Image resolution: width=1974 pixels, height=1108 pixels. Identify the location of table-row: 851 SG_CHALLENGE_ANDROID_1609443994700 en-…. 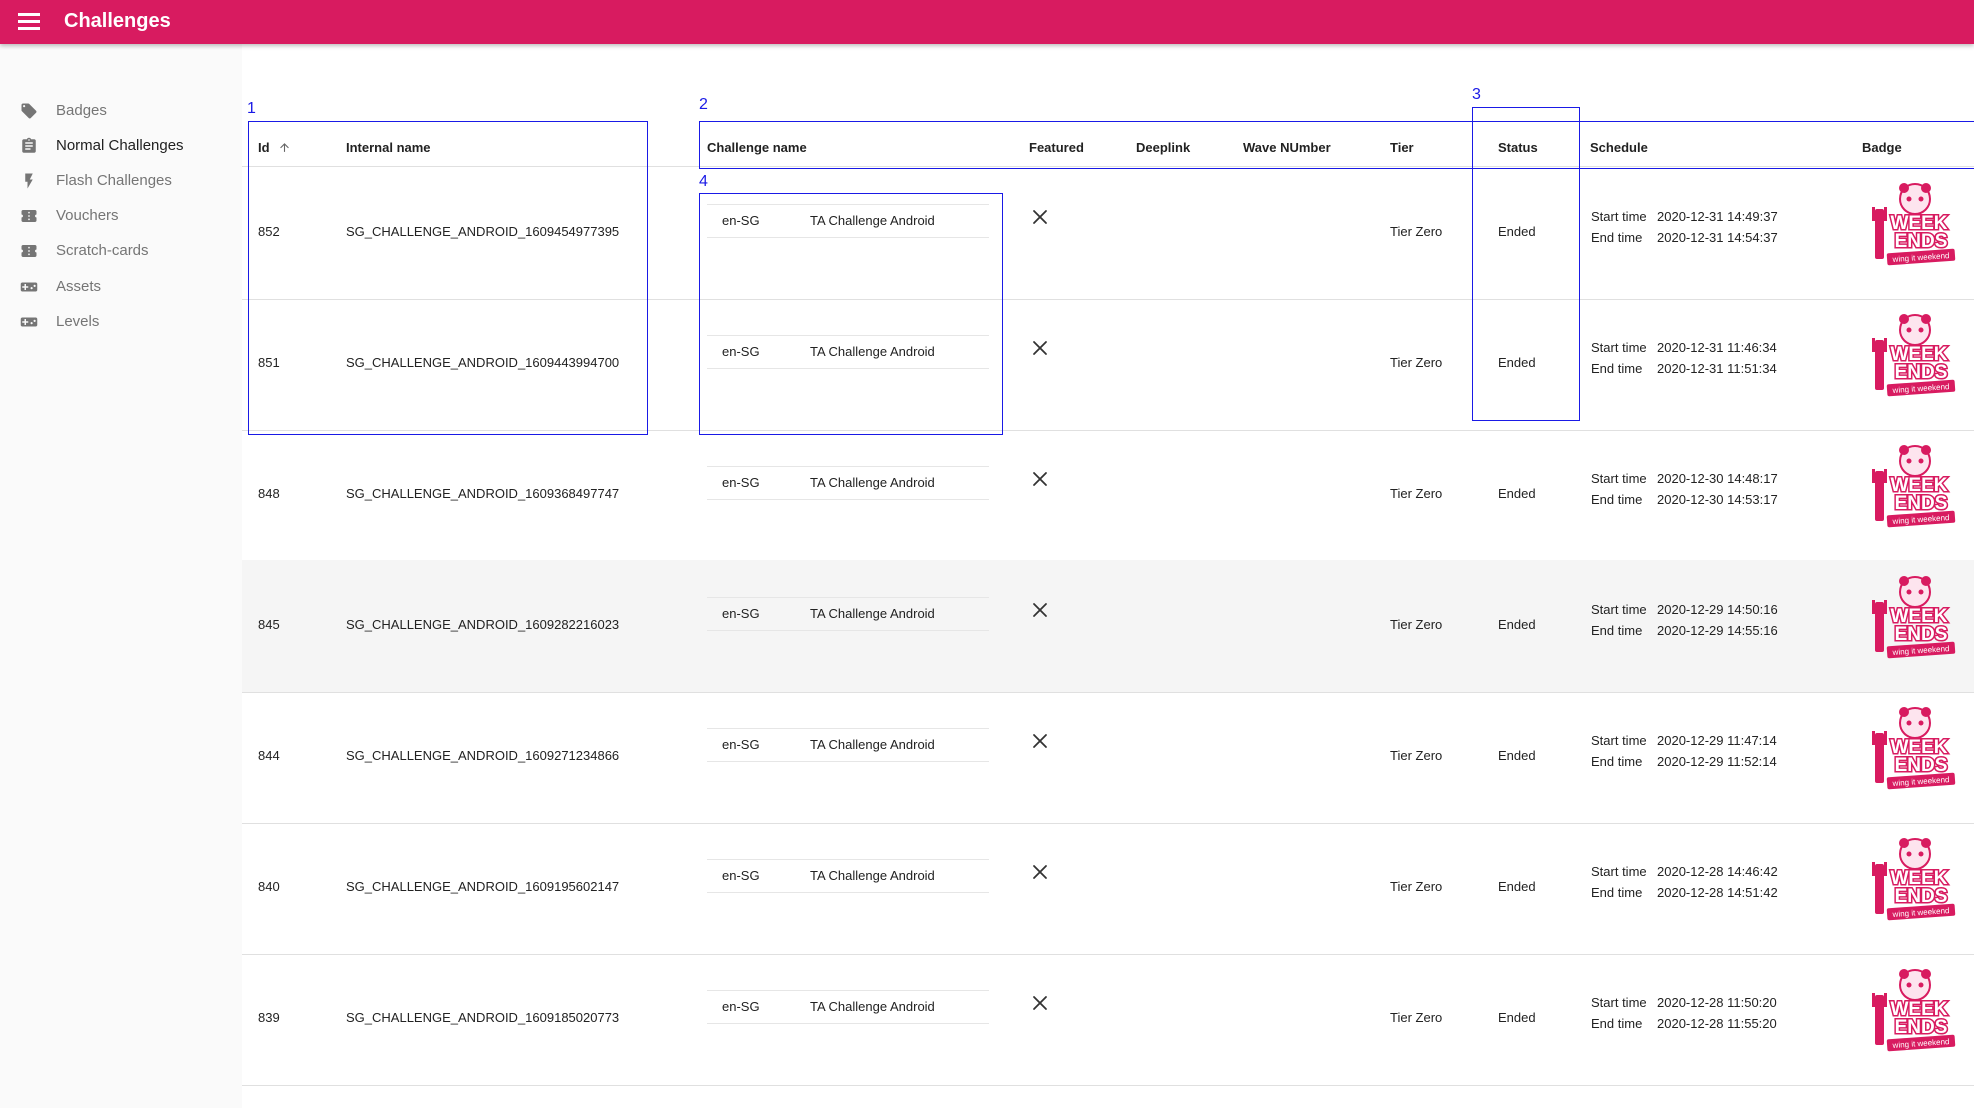
(1108, 364).